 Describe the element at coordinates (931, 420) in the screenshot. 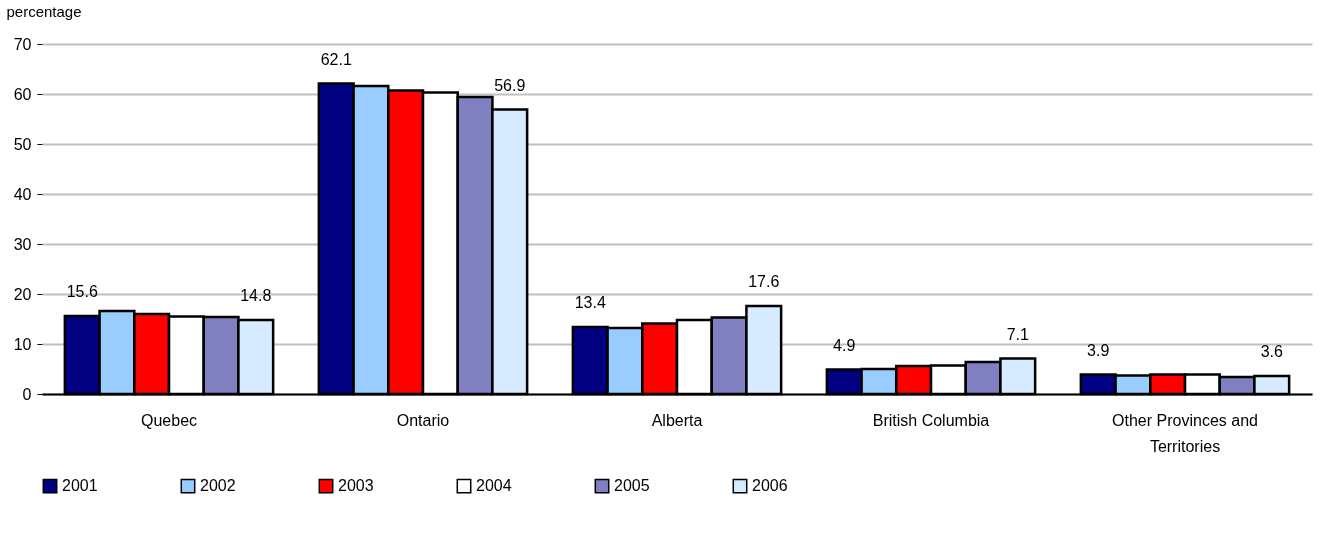

I see `x-tick-label: British Columbia` at that location.